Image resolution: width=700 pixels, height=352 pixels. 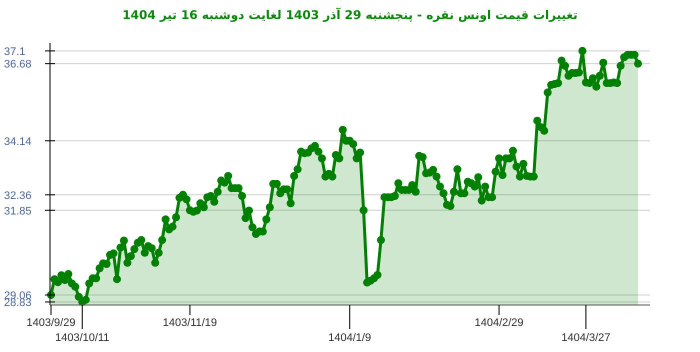 What do you see at coordinates (350, 14) in the screenshot?
I see `chart-title: تغییرات قیمت اونس نقره - پنجشنبه 29 آذر 1403 لغایت دوشنبه 16 تیر 1404` at bounding box center [350, 14].